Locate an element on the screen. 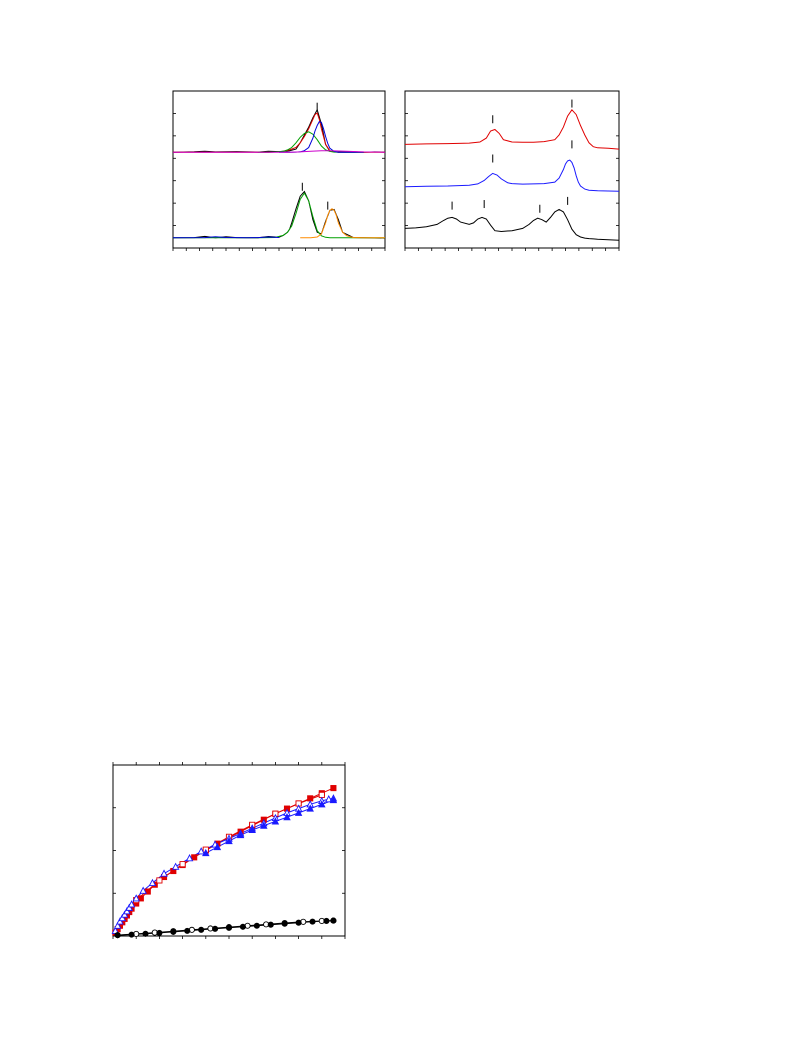  chart-panel-top-left is located at coordinates (280, 172).